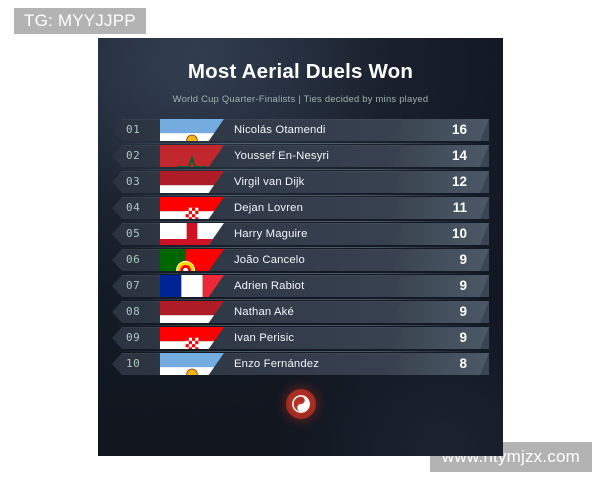  I want to click on player-name: Nicolás Otamendi, so click(280, 130).